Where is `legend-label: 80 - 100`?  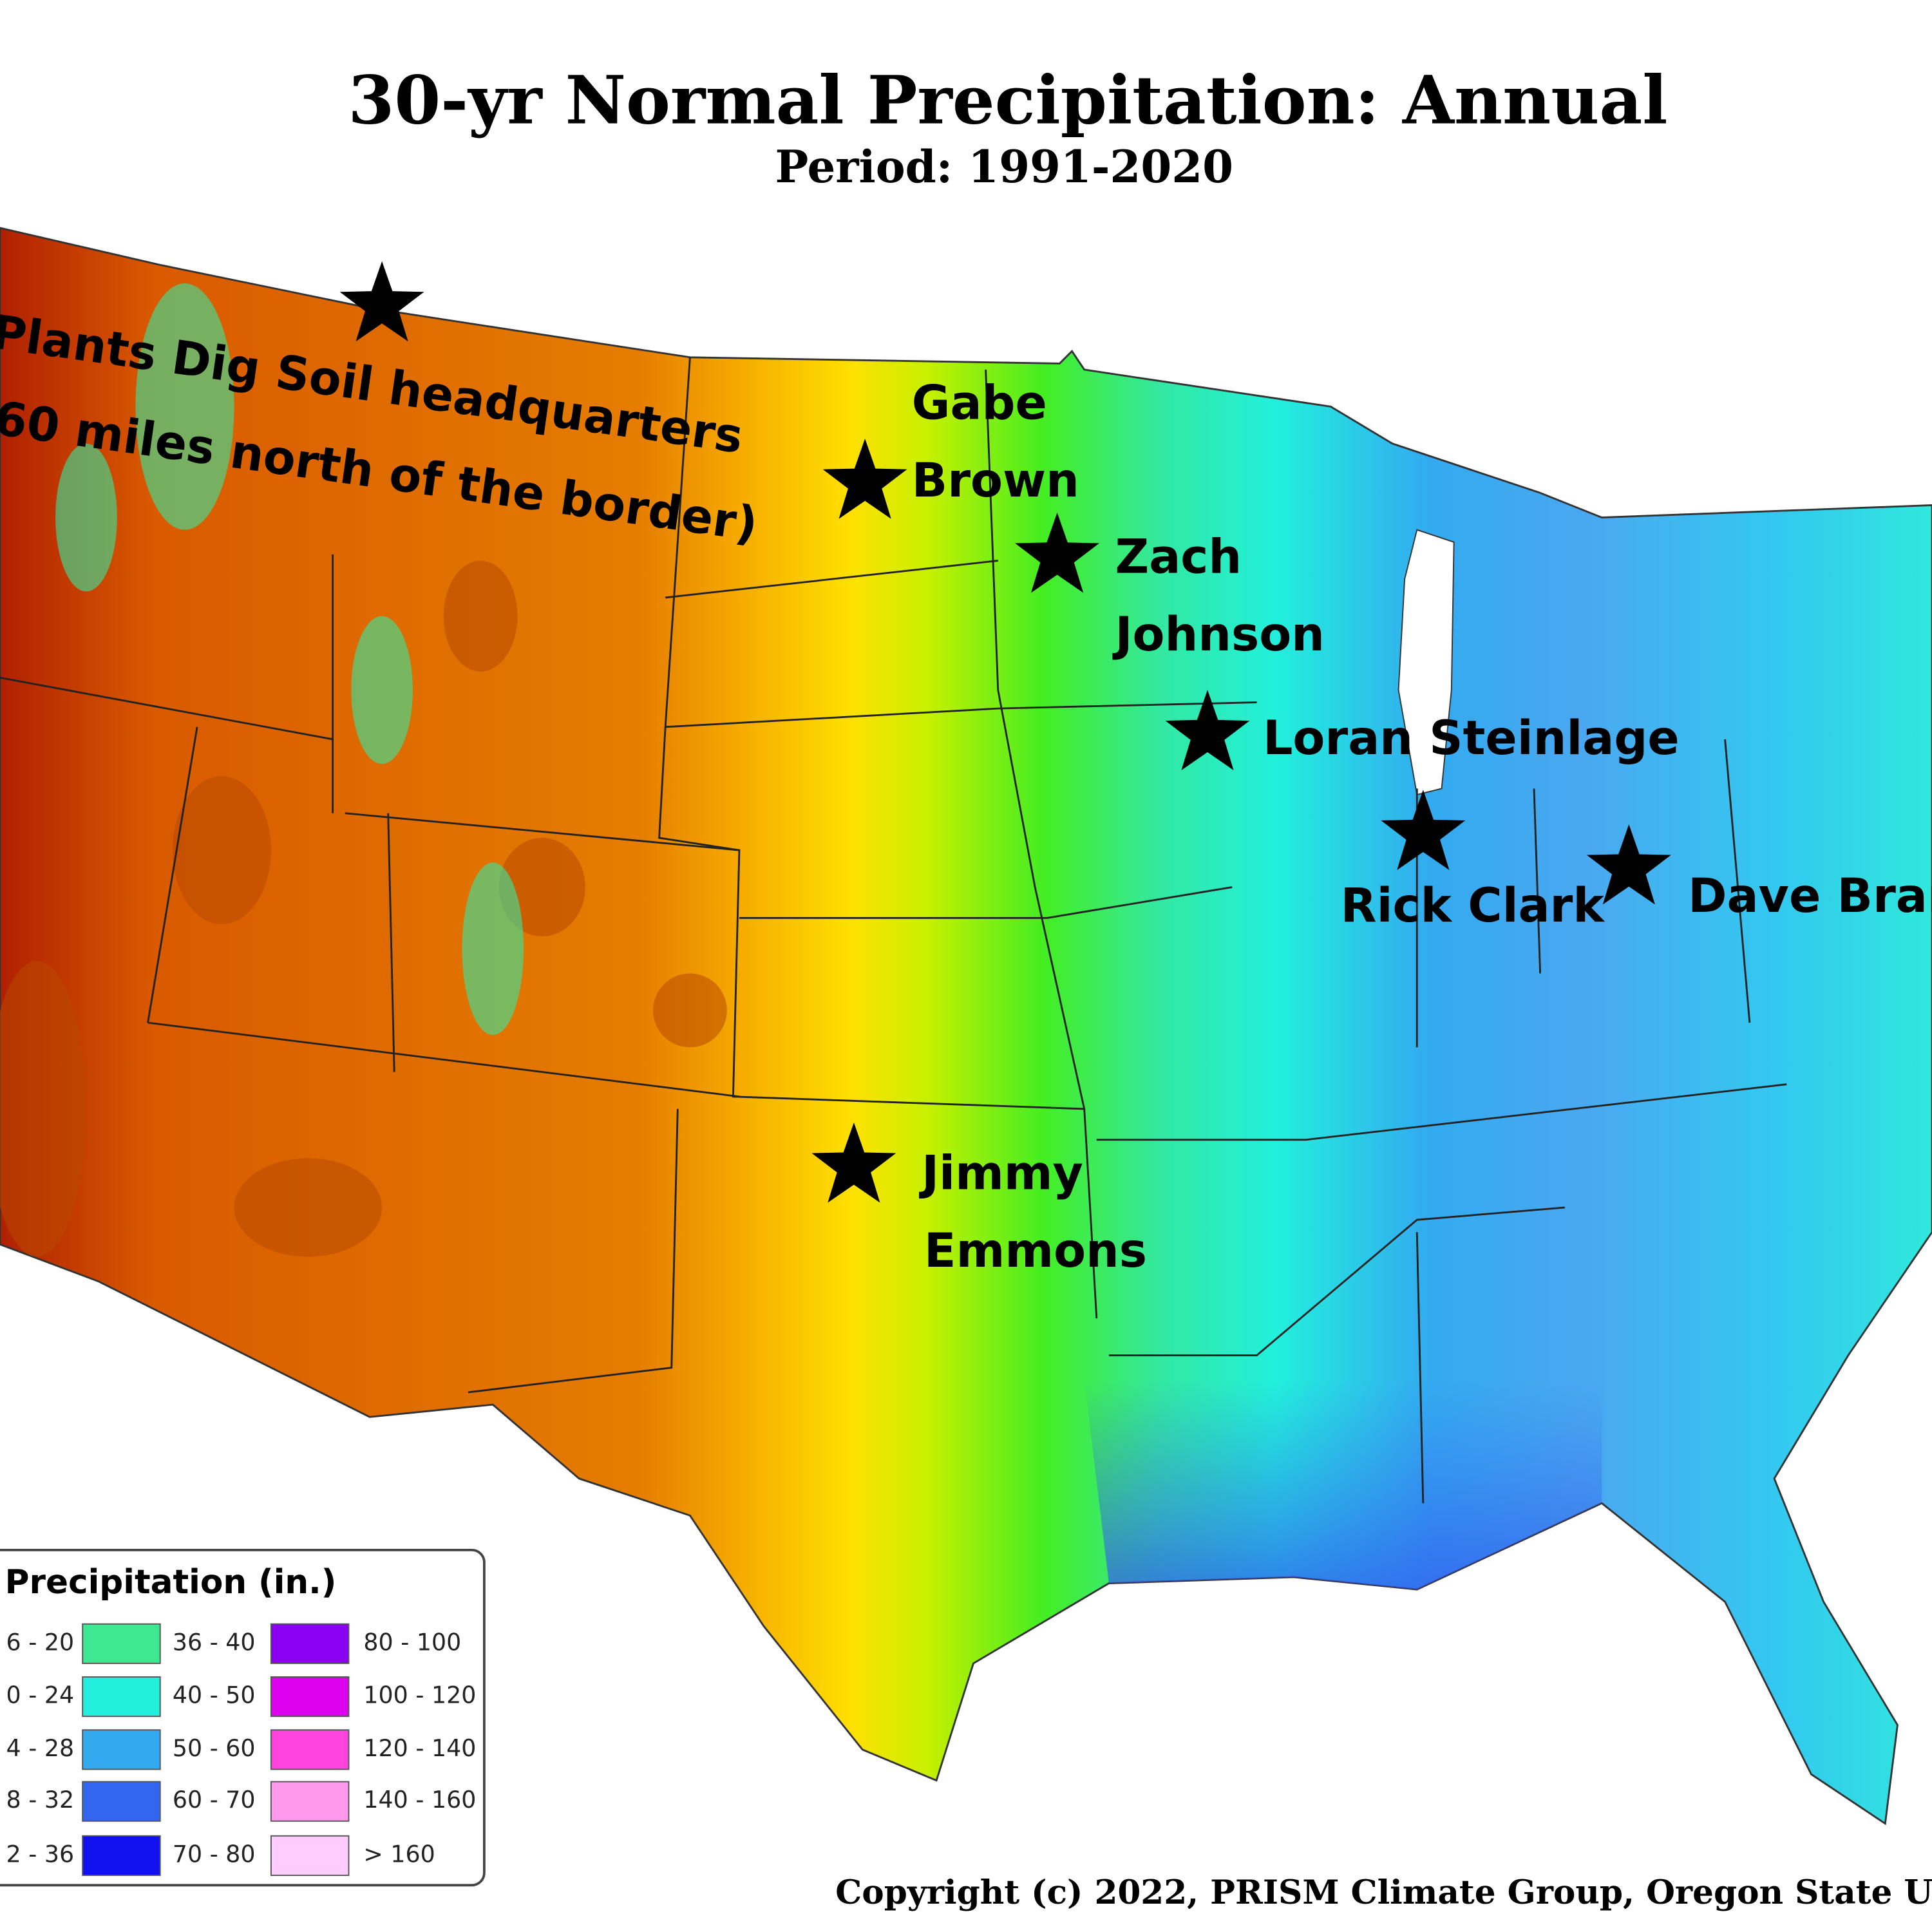
legend-label: 80 - 100 is located at coordinates (412, 1642).